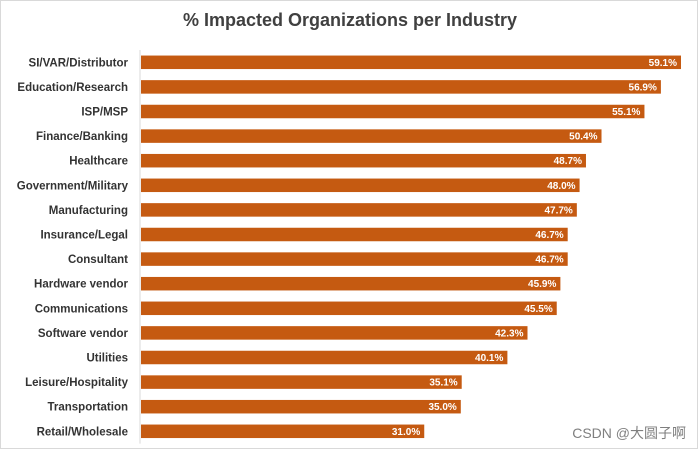  What do you see at coordinates (87, 408) in the screenshot?
I see `category-label-14: Transportation` at bounding box center [87, 408].